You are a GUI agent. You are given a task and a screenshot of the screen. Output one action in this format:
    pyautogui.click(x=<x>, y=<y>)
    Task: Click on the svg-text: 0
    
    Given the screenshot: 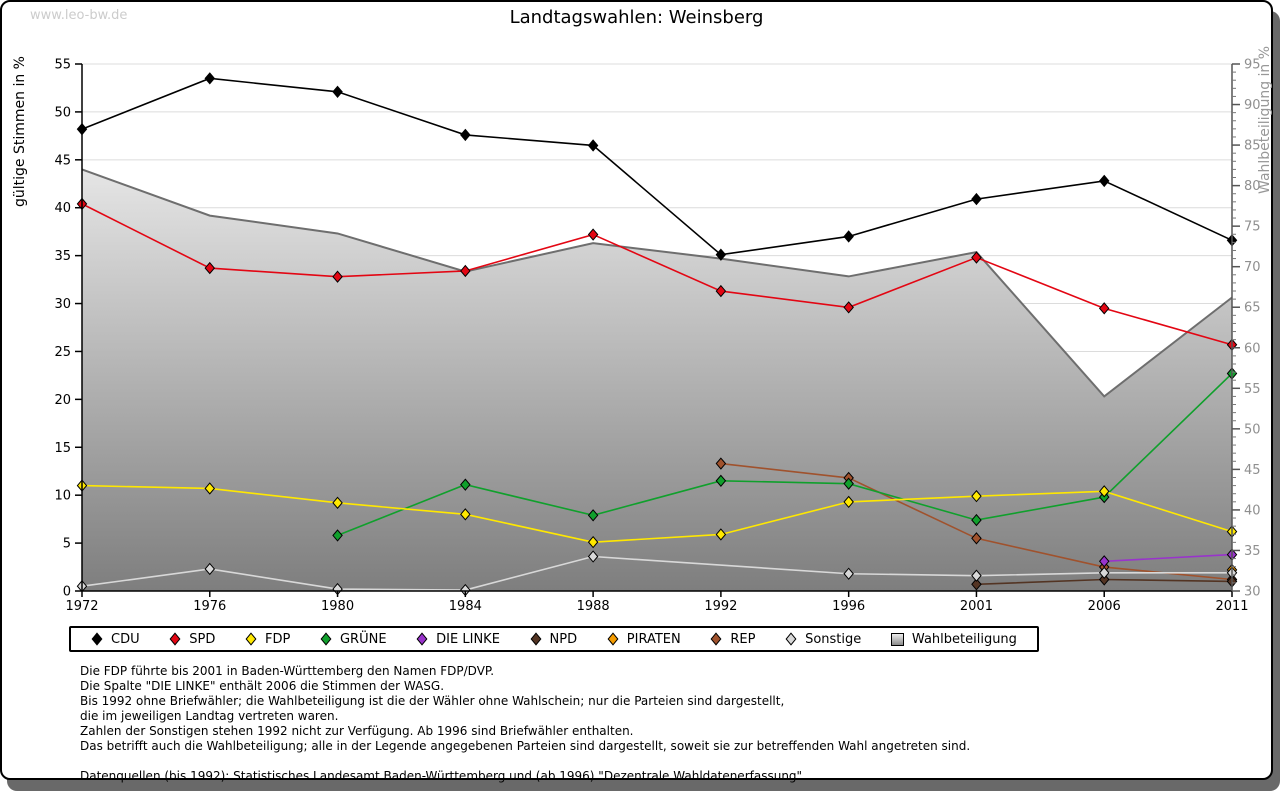 What is the action you would take?
    pyautogui.click(x=67, y=592)
    